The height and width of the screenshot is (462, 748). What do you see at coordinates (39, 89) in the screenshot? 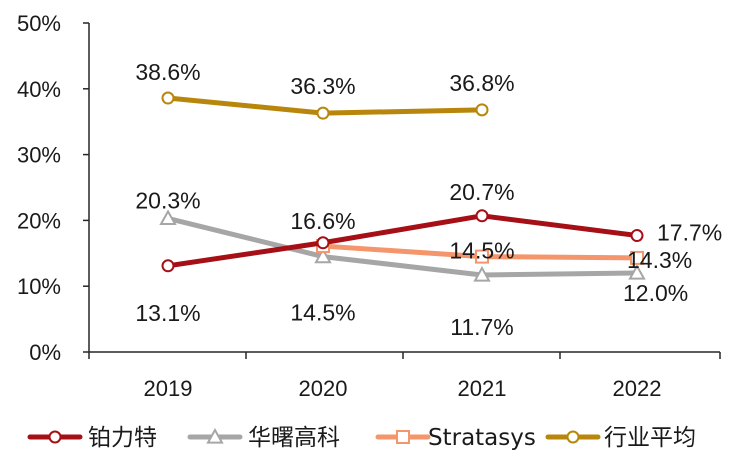
I see `y-tick-label: 40%` at bounding box center [39, 89].